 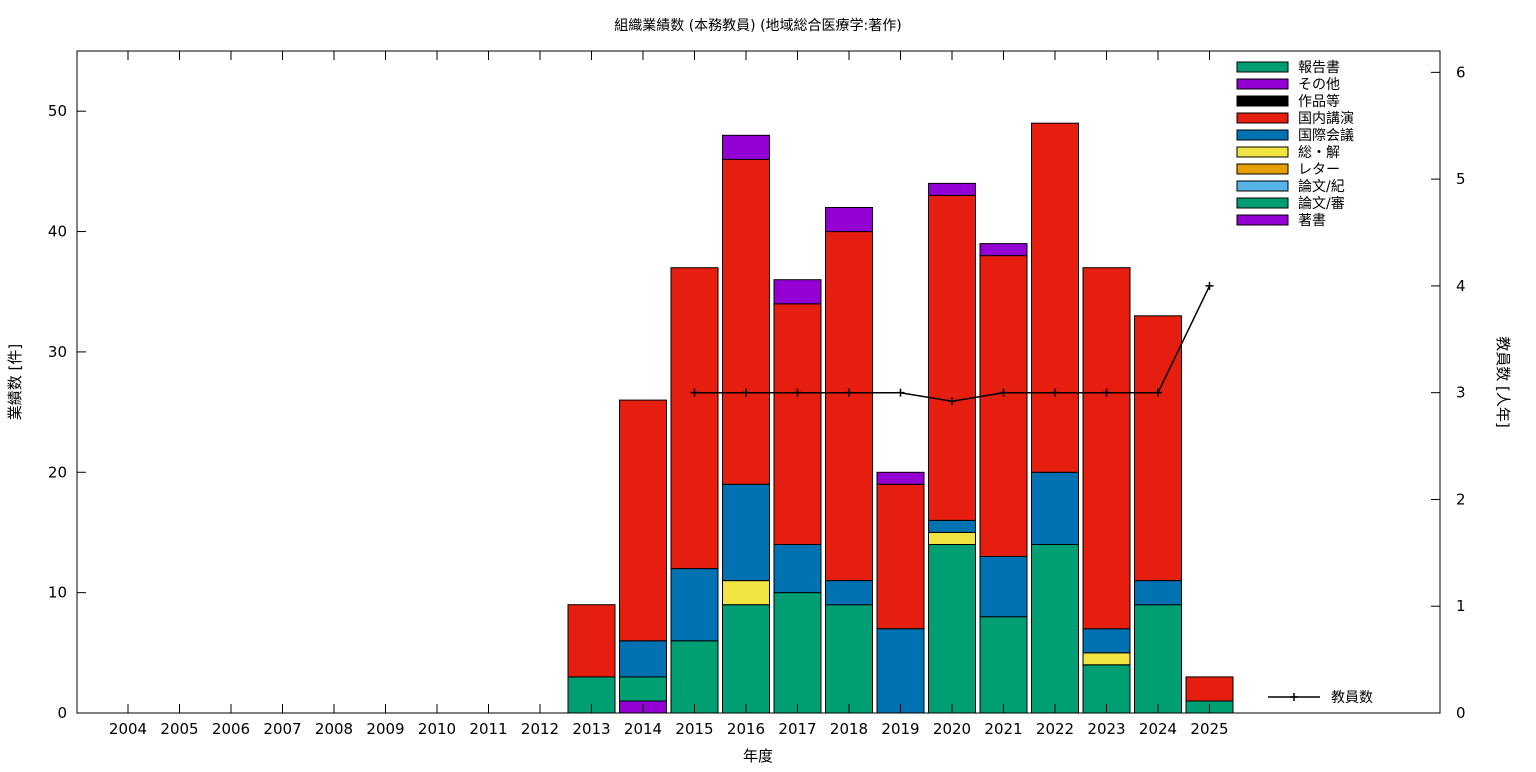 What do you see at coordinates (57, 593) in the screenshot?
I see `y-tick-label: 10` at bounding box center [57, 593].